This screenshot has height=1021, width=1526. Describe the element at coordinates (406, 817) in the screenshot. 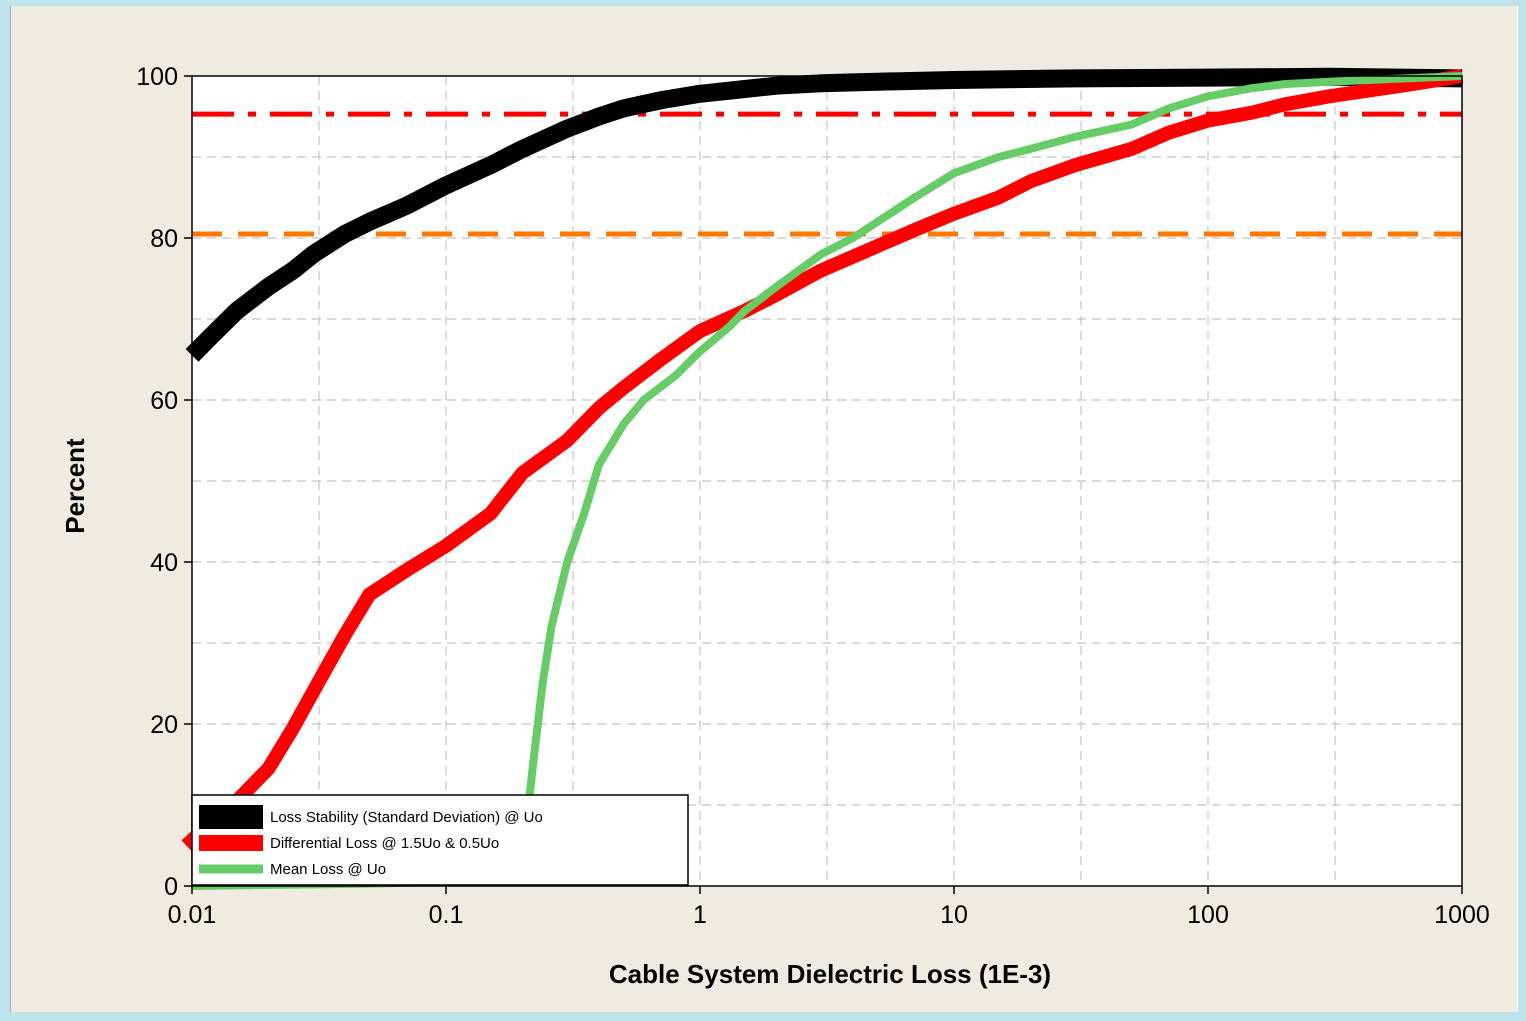

I see `legend-label: Loss Stability (Standard Deviation) @ Uo` at that location.